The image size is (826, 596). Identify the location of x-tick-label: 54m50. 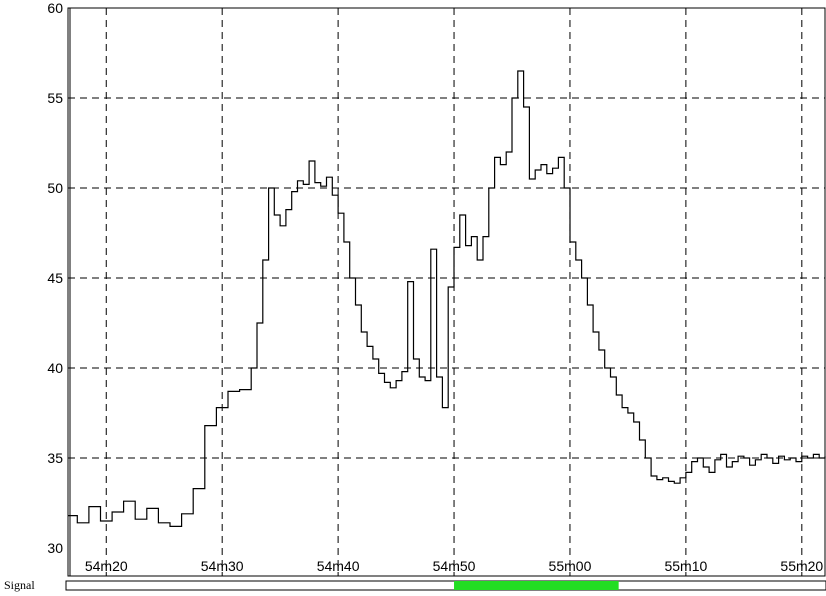
(454, 566).